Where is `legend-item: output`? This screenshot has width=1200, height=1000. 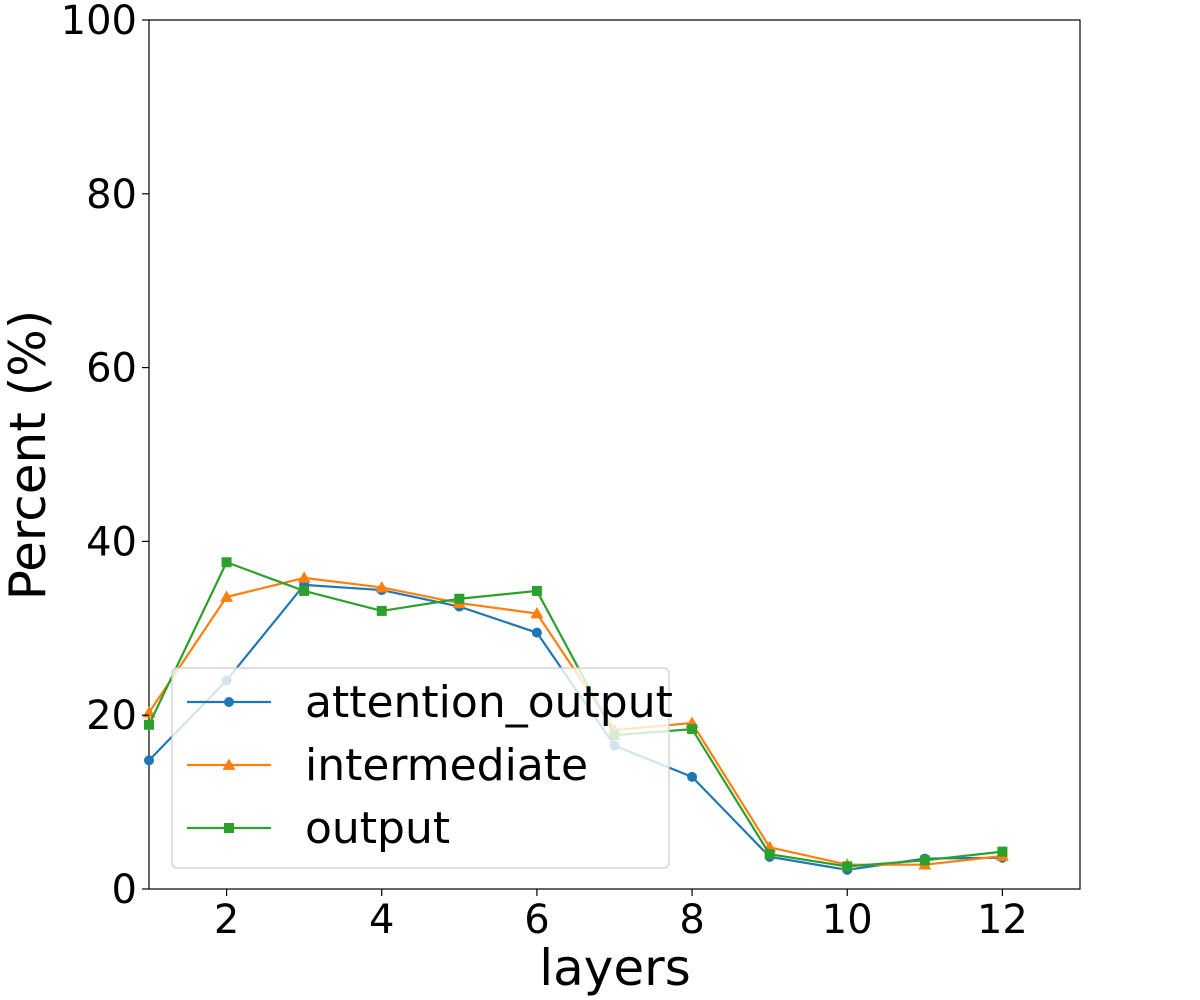 legend-item: output is located at coordinates (318, 828).